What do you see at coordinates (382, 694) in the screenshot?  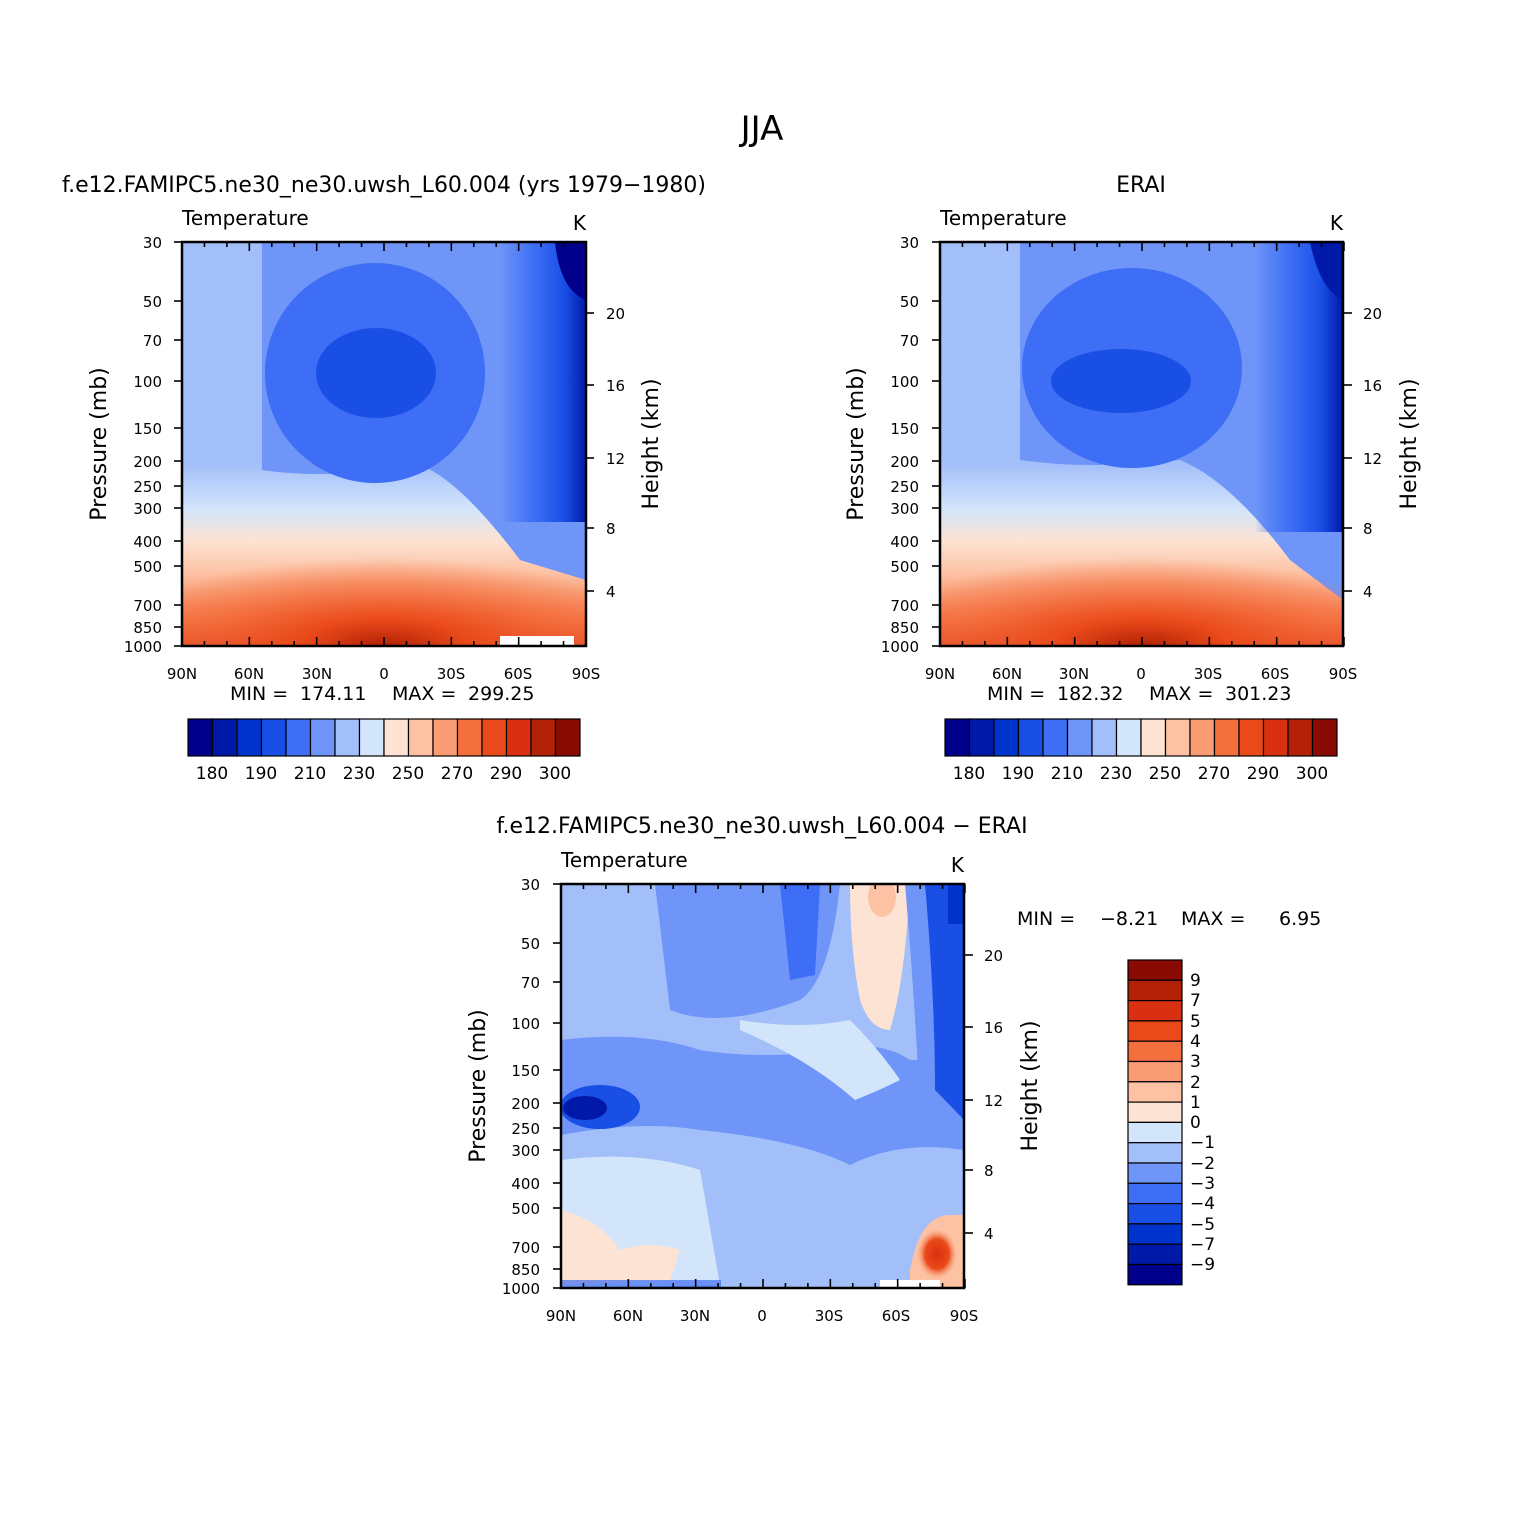 I see `stats: MIN = 174.11 MAX = 299.25` at bounding box center [382, 694].